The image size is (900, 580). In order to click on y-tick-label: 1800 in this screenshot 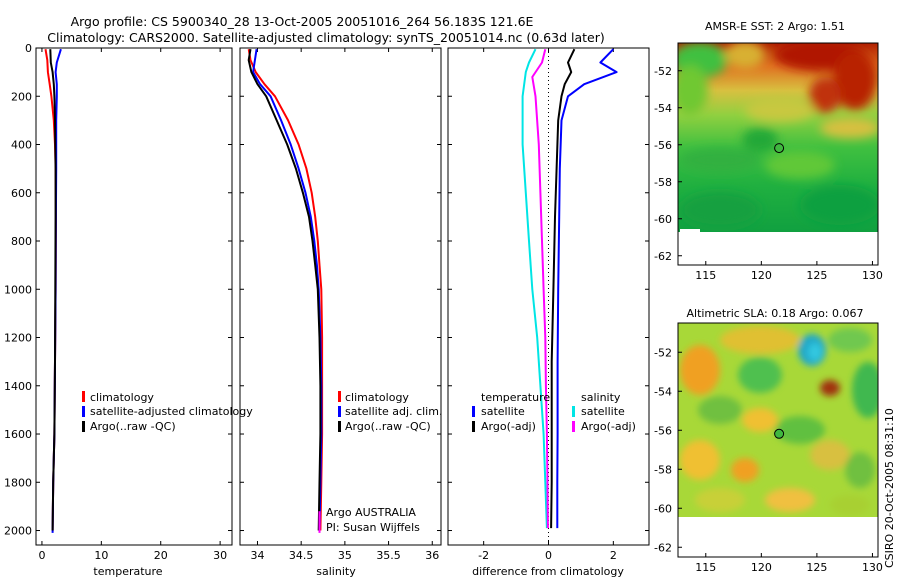, I will do `click(18, 482)`.